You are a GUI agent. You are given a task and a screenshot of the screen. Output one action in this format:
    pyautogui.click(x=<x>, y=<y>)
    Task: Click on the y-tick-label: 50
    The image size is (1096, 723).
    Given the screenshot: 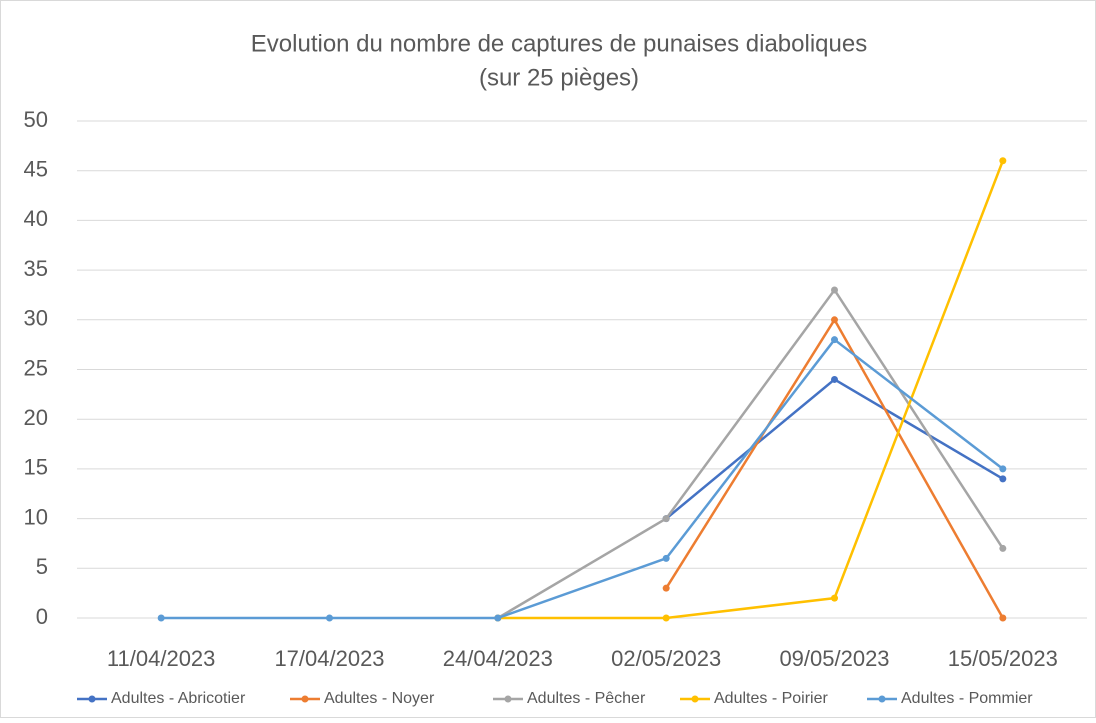 What is the action you would take?
    pyautogui.click(x=36, y=119)
    